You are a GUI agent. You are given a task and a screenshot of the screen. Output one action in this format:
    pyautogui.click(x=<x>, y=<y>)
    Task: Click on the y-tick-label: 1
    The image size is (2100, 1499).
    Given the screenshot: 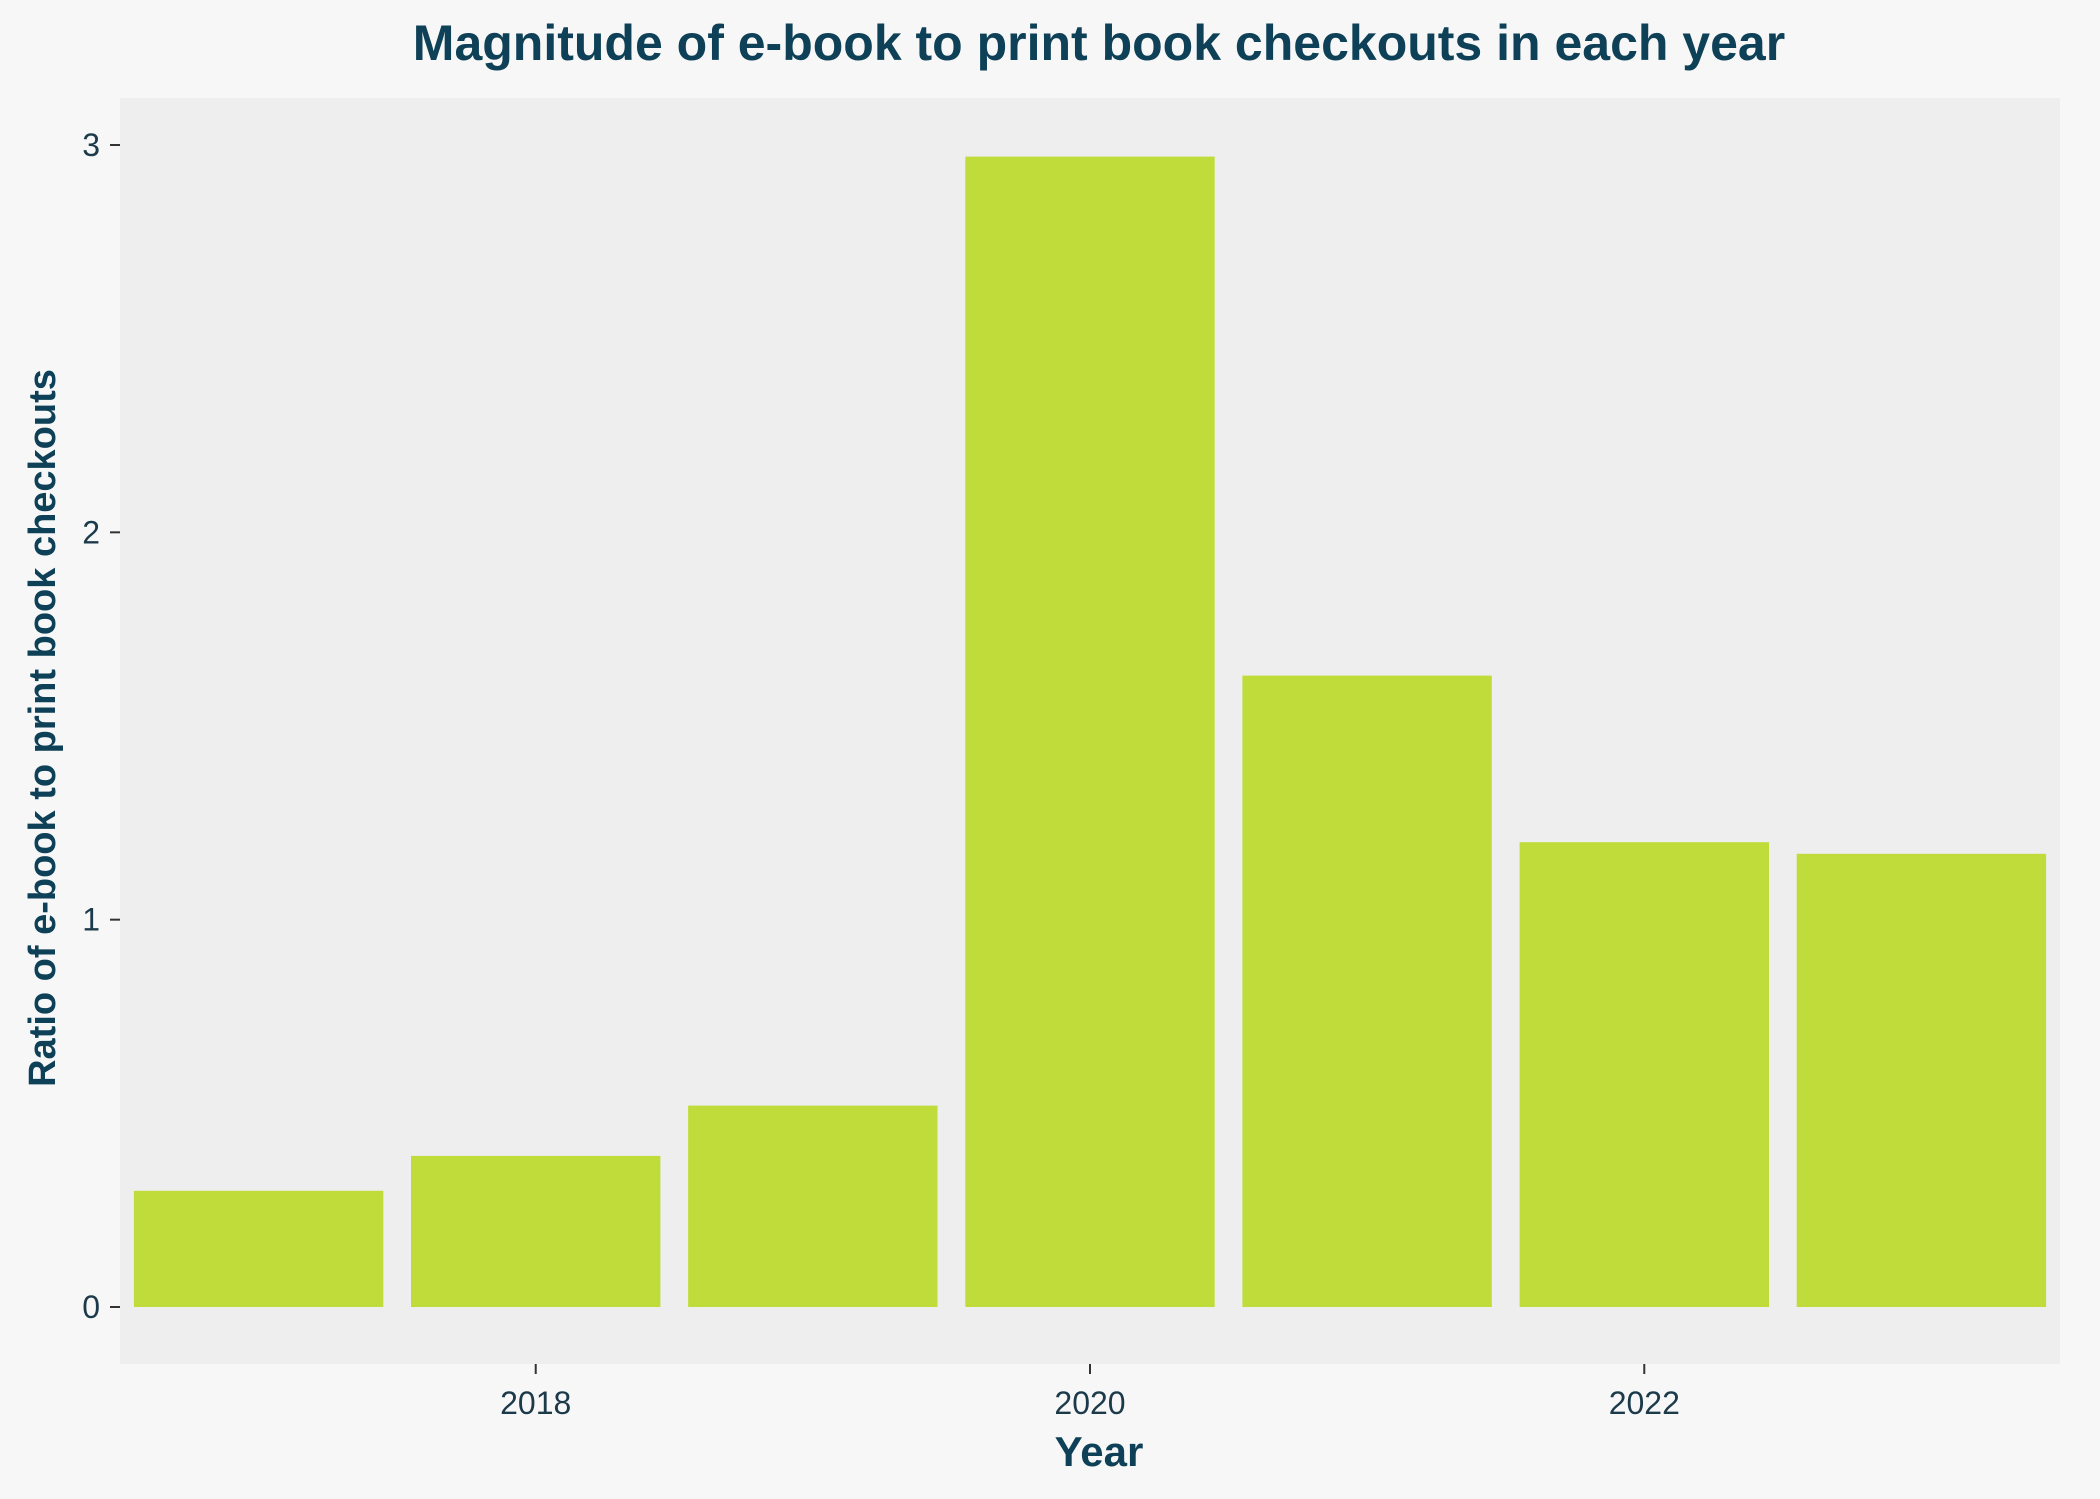 What is the action you would take?
    pyautogui.click(x=91, y=920)
    